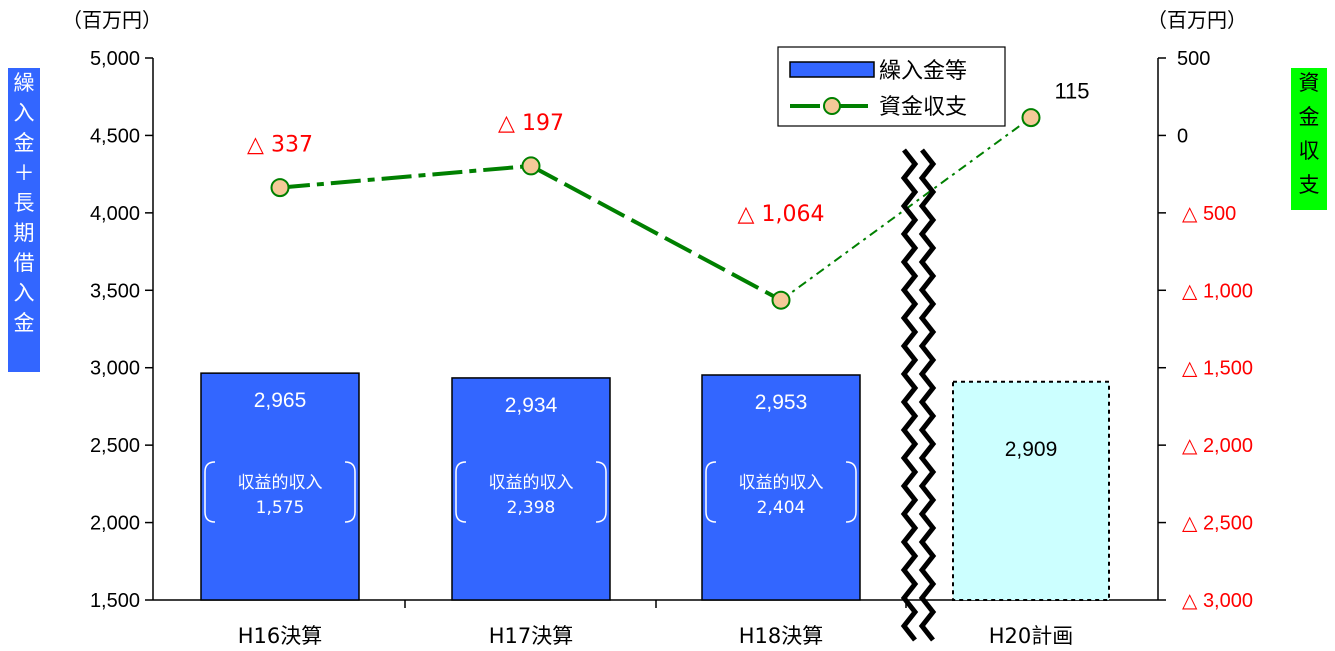  Describe the element at coordinates (1031, 449) in the screenshot. I see `bar-value-label: 2,909` at that location.